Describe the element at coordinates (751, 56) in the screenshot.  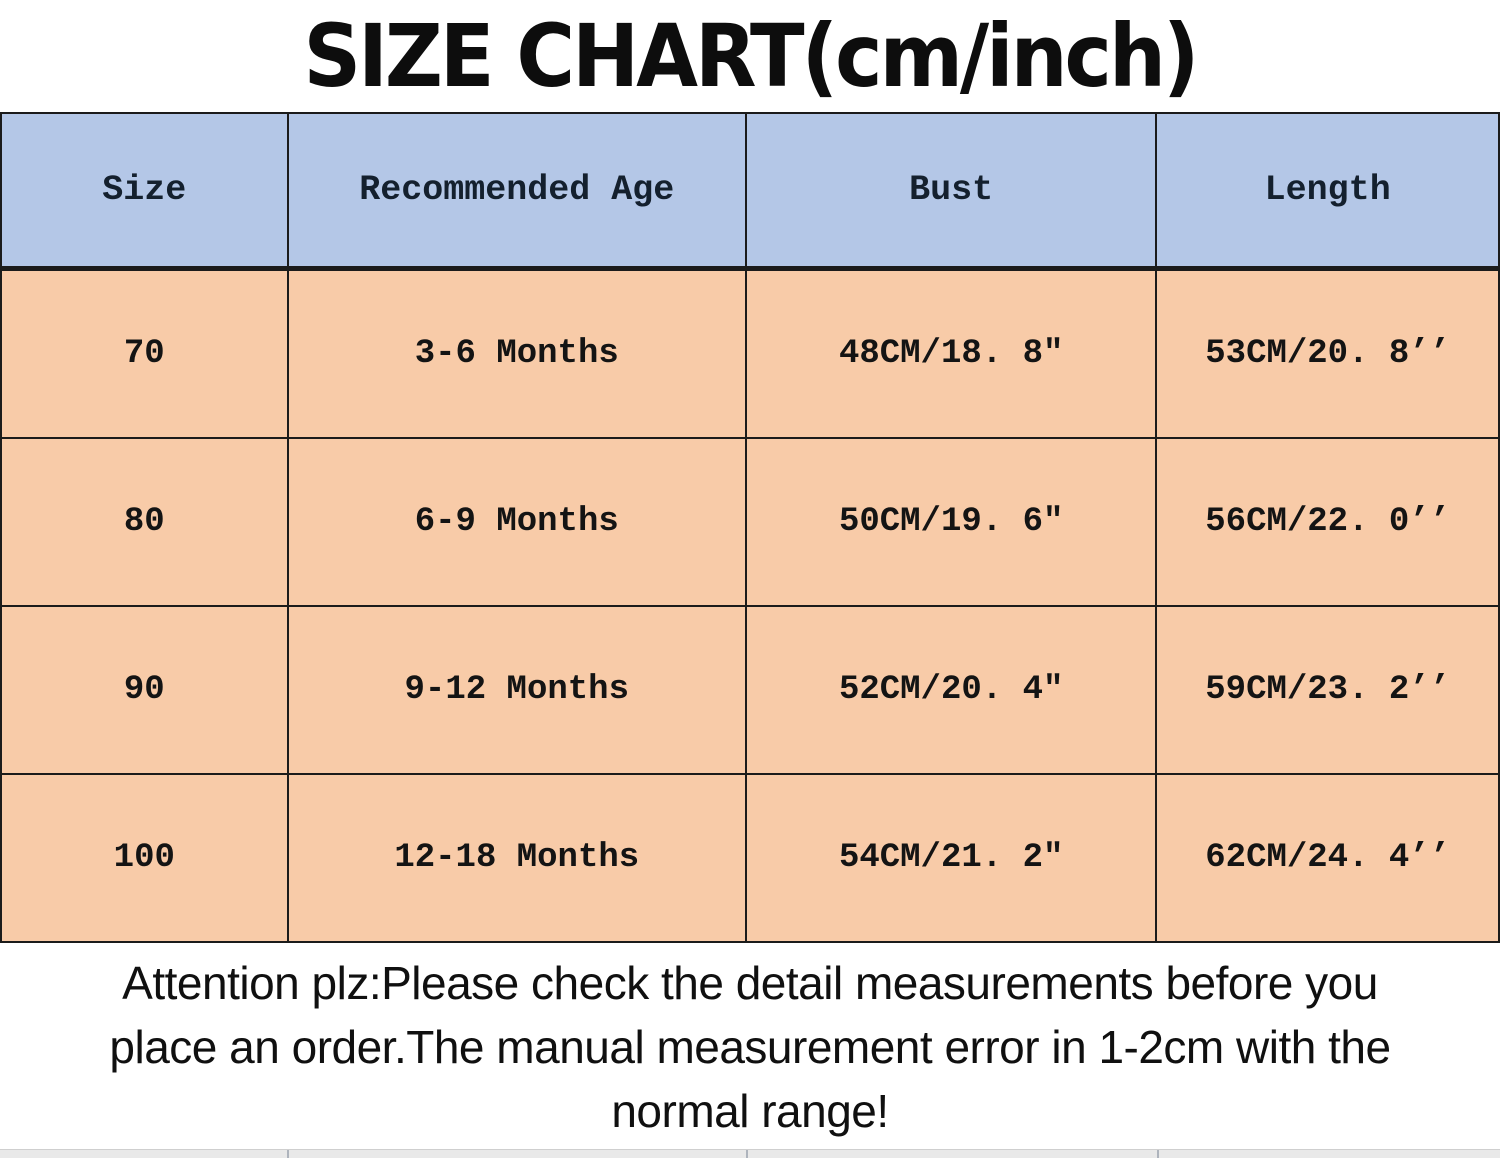
I see `page-title: SIZE CHART(cm/inch)` at that location.